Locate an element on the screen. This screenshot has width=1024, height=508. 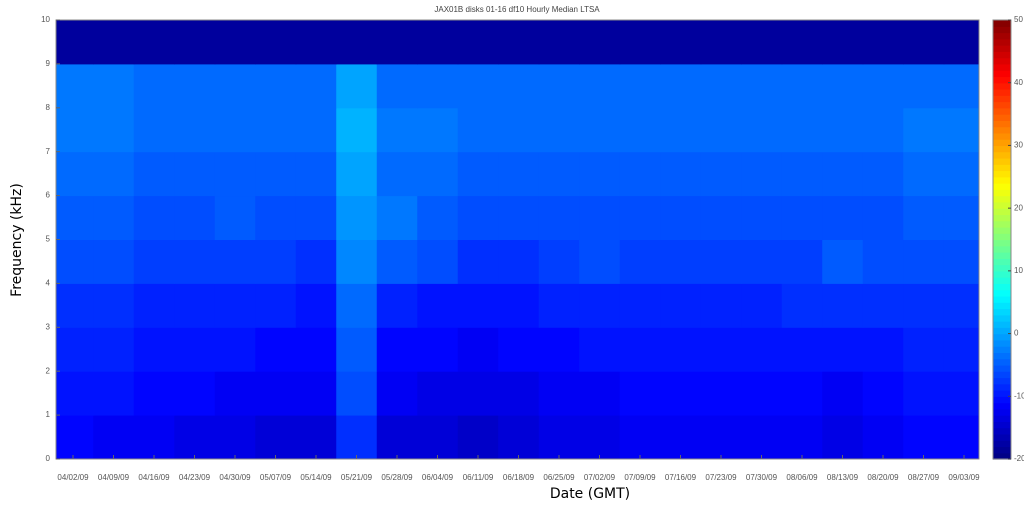
x-tick-label: 08/20/09 is located at coordinates (883, 477).